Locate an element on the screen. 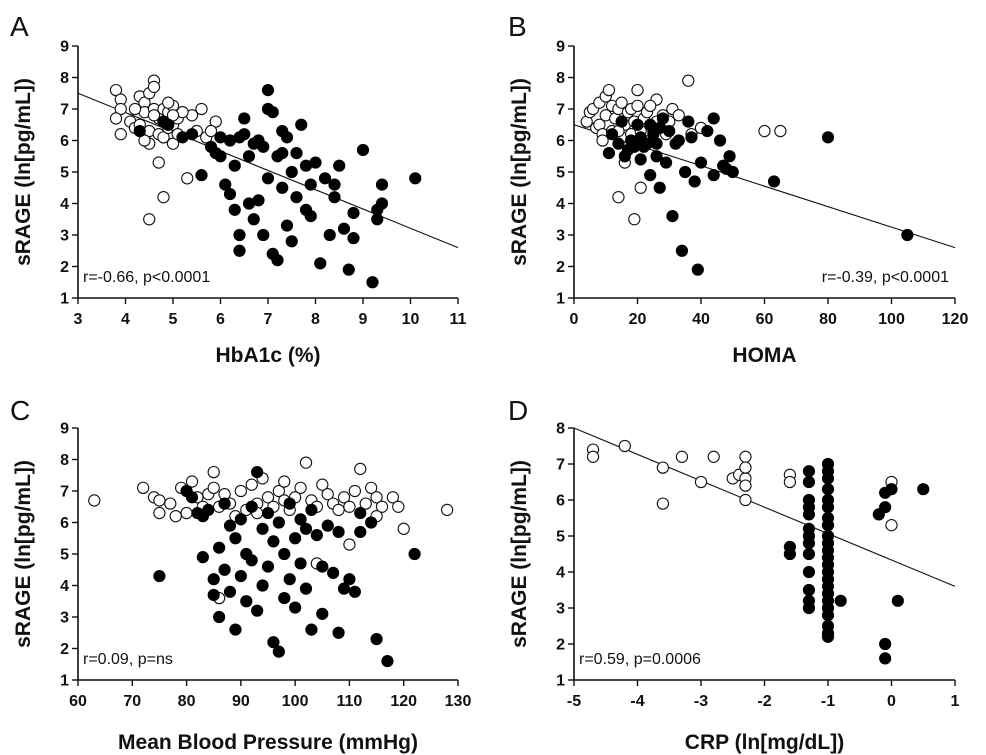 This screenshot has height=755, width=986. y-axis-label: sRAGE (ln[pg/mL]) is located at coordinates (23, 554).